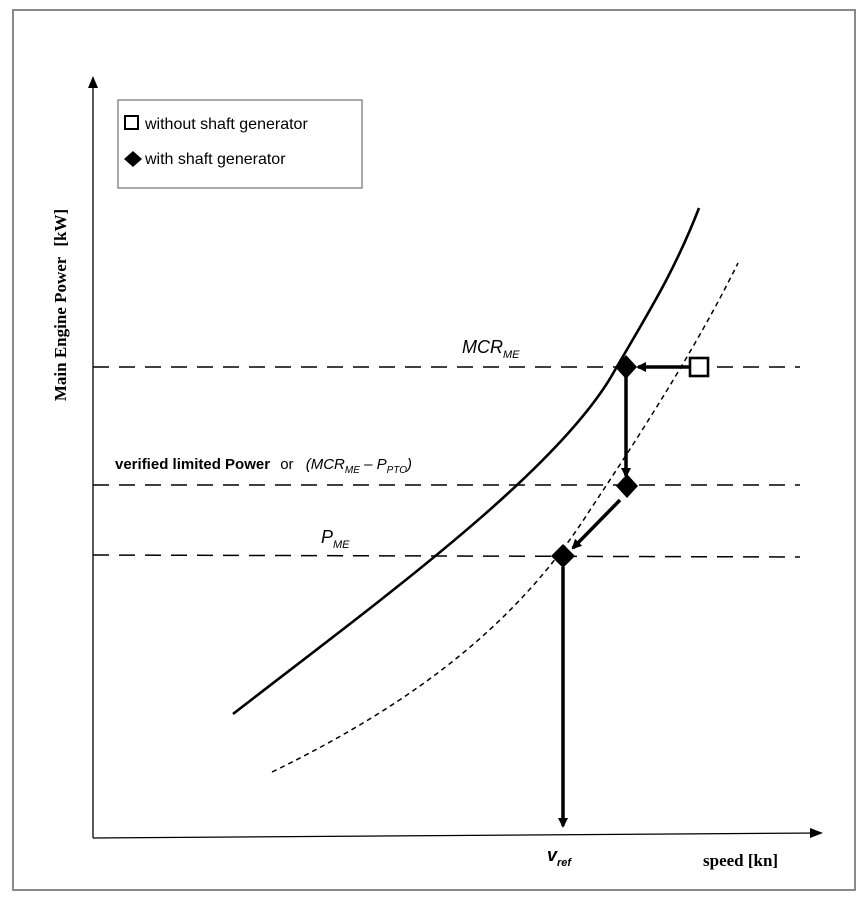 The height and width of the screenshot is (897, 859). What do you see at coordinates (133, 159) in the screenshot?
I see `legend-filled-diamond-marker` at bounding box center [133, 159].